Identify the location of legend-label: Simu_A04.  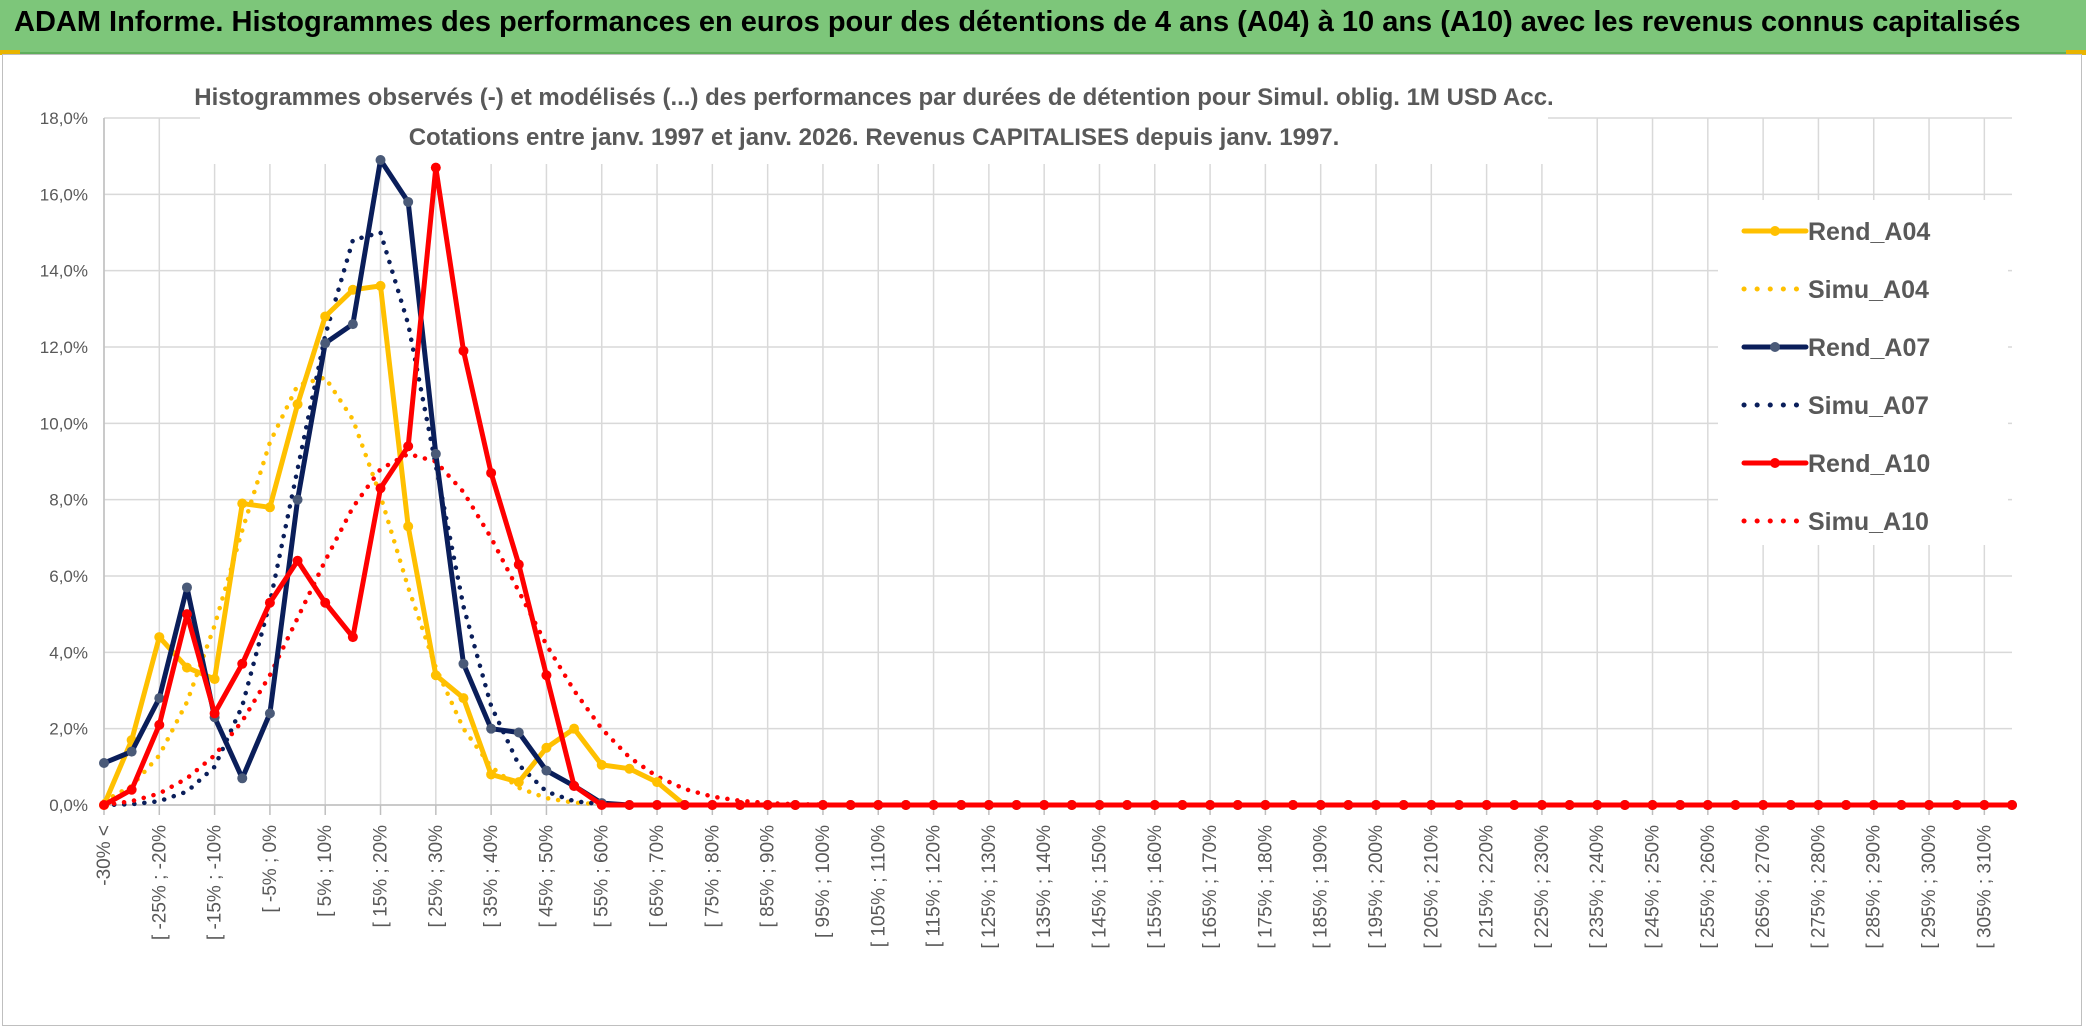
(1868, 290).